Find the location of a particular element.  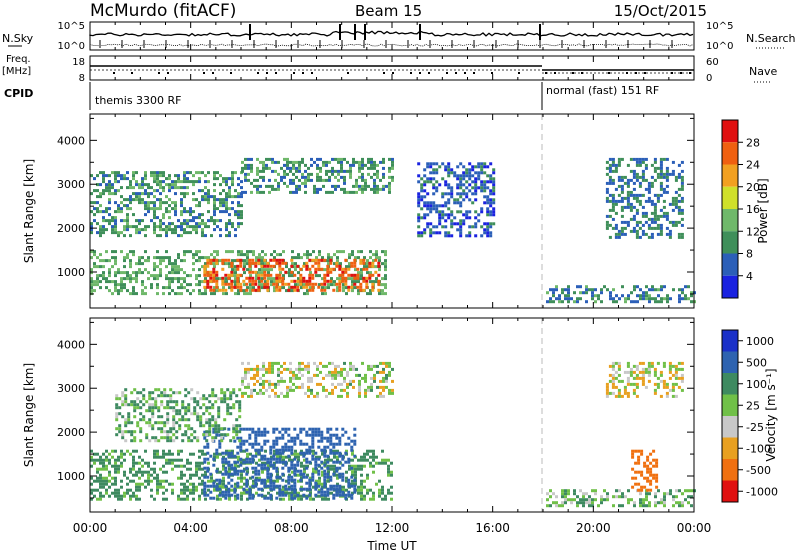

power-ylabel: Slant Range [km] is located at coordinates (29, 211).